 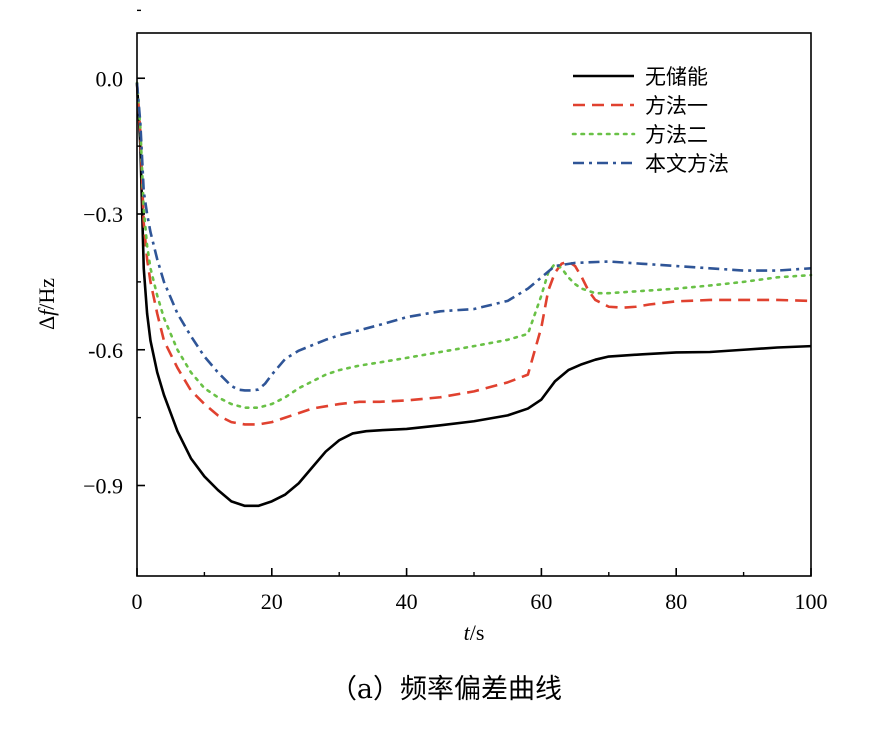 What do you see at coordinates (110, 78) in the screenshot?
I see `y-tick-label: 0.0` at bounding box center [110, 78].